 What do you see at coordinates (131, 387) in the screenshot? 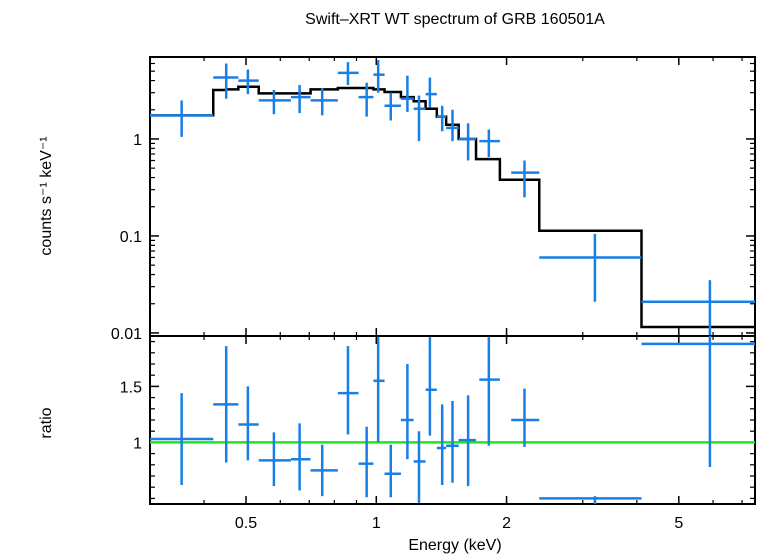
I see `y-tick-label: 1.5` at bounding box center [131, 387].